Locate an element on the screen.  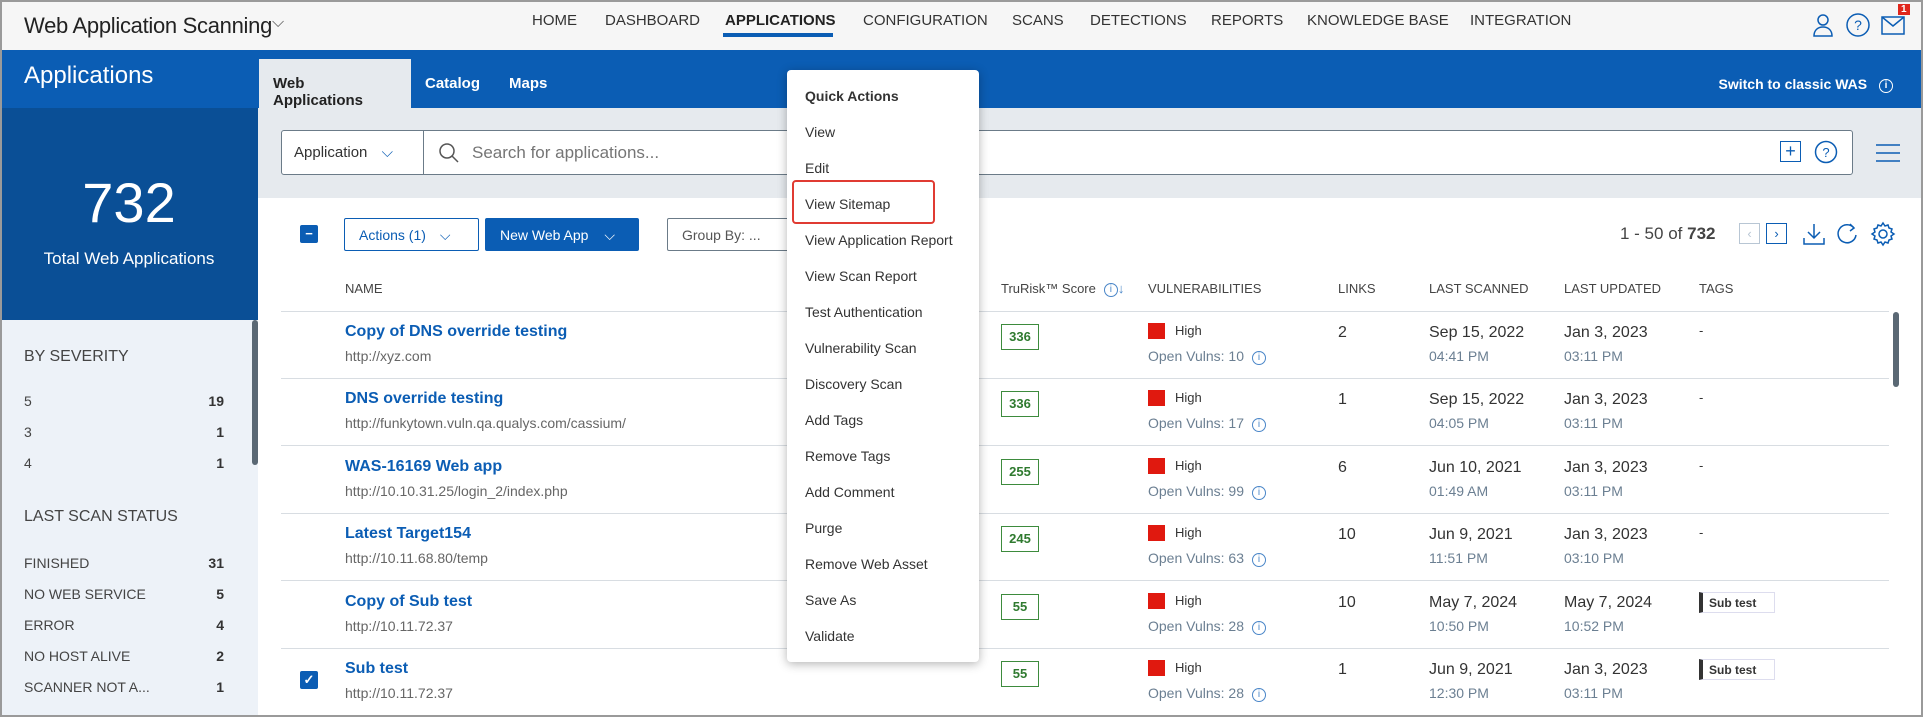
column-header-last-updated: LAST UPDATED is located at coordinates (1613, 288).